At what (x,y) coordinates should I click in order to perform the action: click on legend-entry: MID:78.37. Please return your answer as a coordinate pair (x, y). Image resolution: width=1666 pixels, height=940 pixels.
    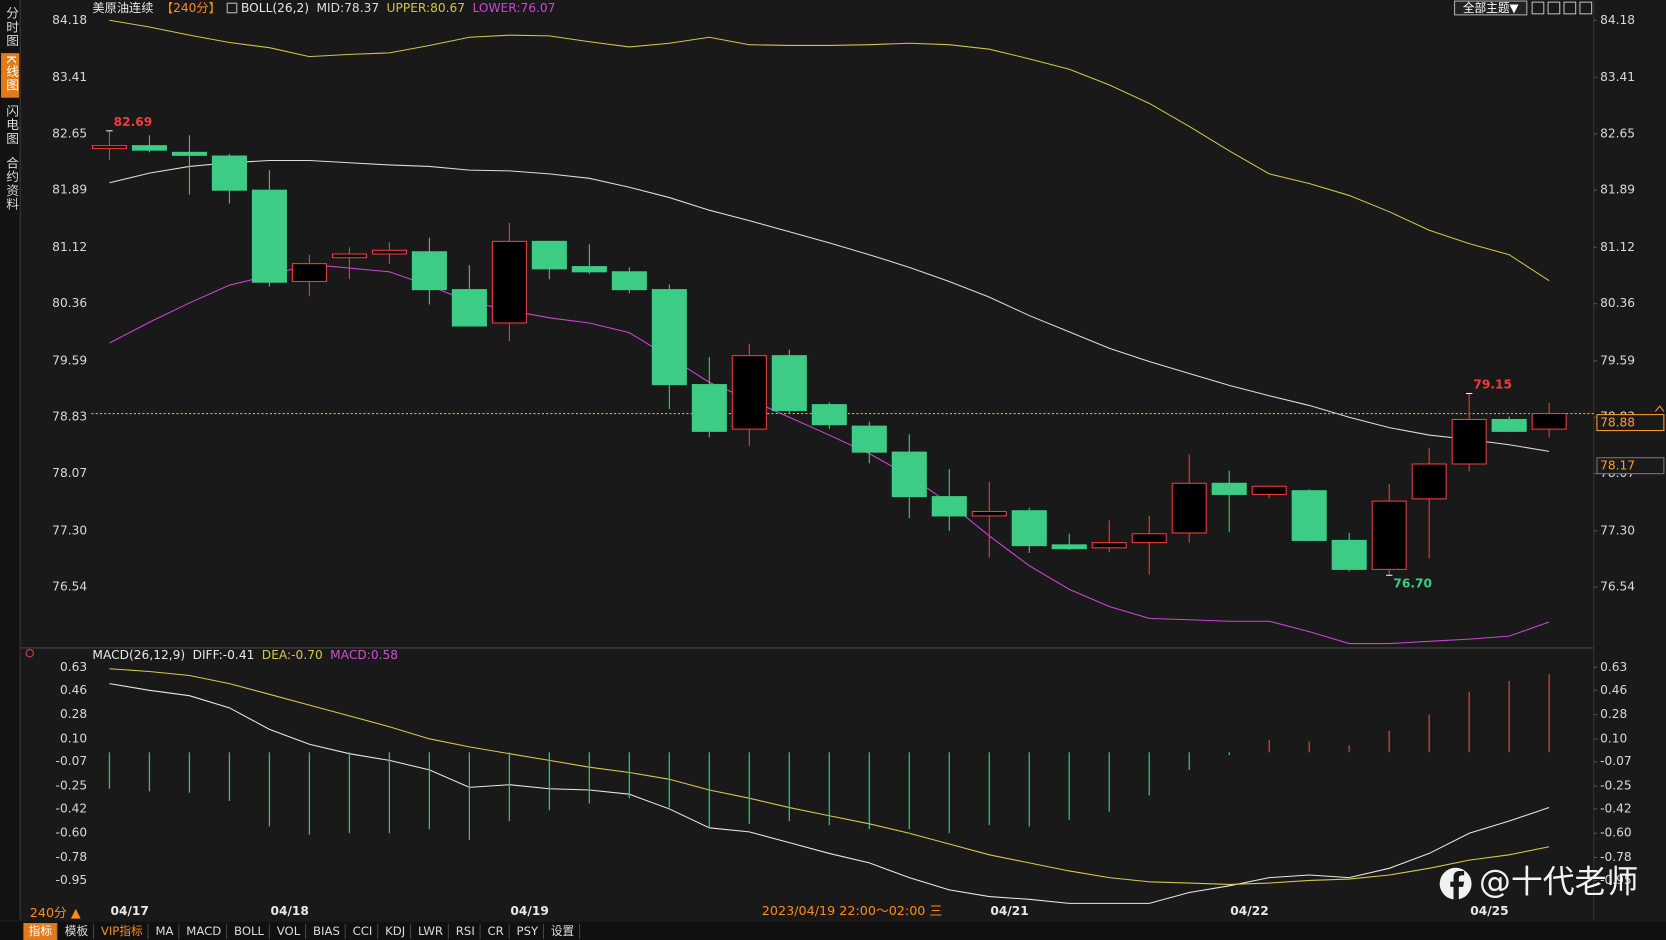
    Looking at the image, I should click on (348, 8).